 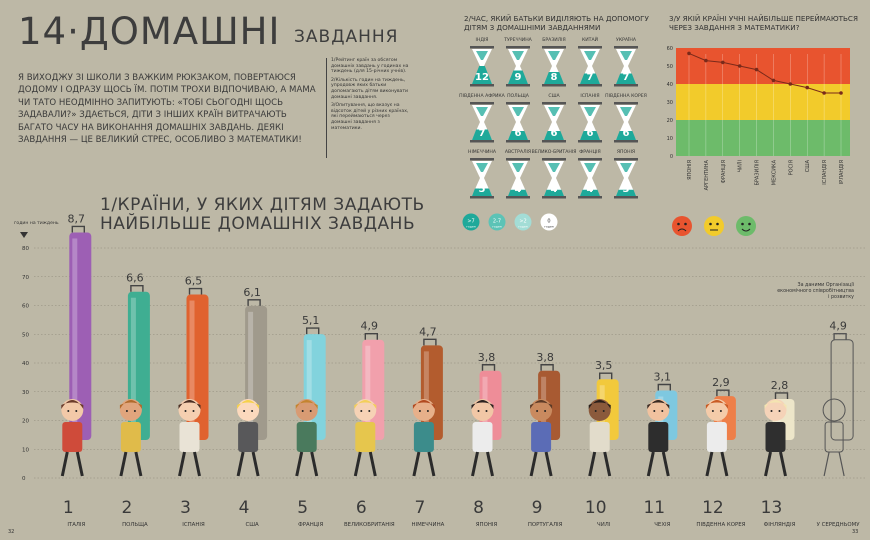 What do you see at coordinates (842, 172) in the screenshot?
I see `x-tick-label: ІРЛАНДІЯ` at bounding box center [842, 172].